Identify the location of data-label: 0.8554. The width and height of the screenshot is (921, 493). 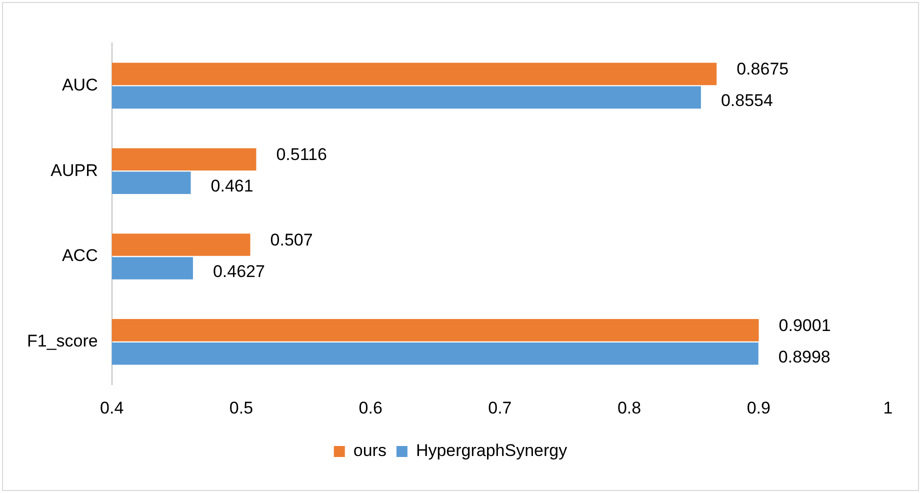
(746, 100).